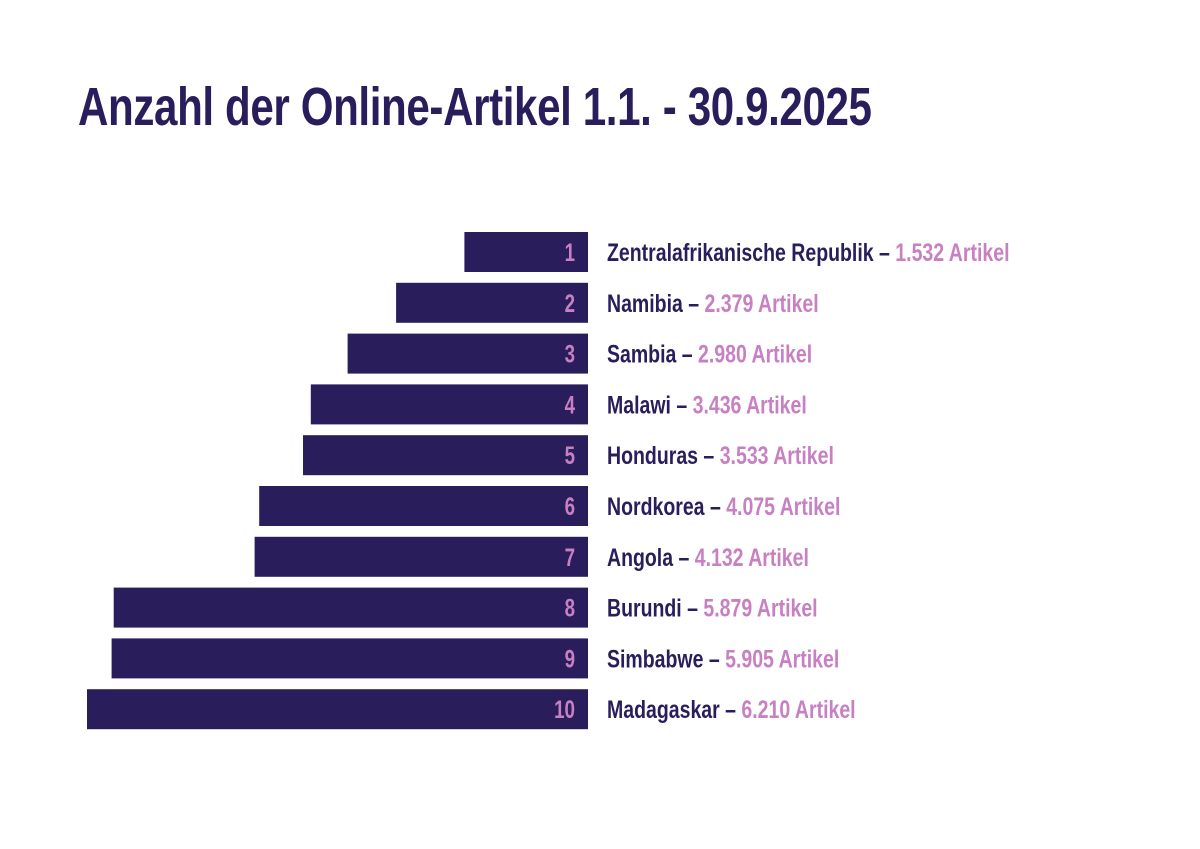  I want to click on country-label: Simbabwe, so click(655, 659).